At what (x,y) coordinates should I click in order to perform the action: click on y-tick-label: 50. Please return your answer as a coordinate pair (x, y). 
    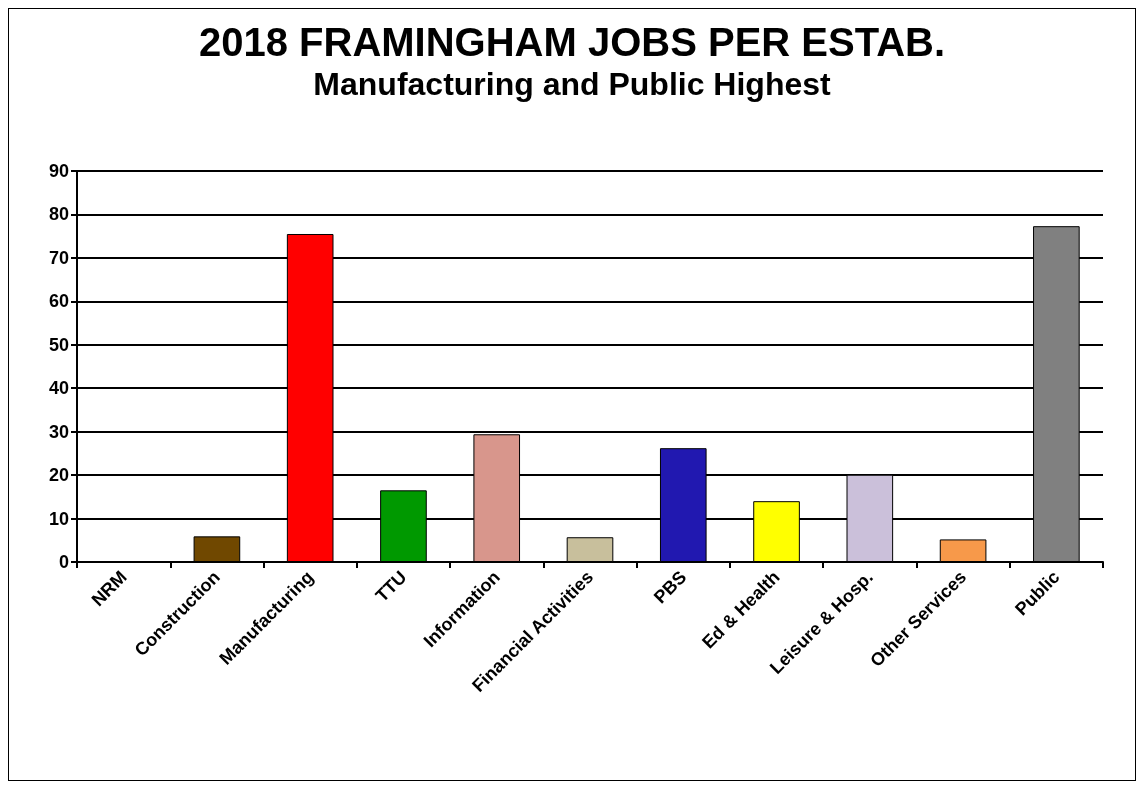
    Looking at the image, I should click on (58, 344).